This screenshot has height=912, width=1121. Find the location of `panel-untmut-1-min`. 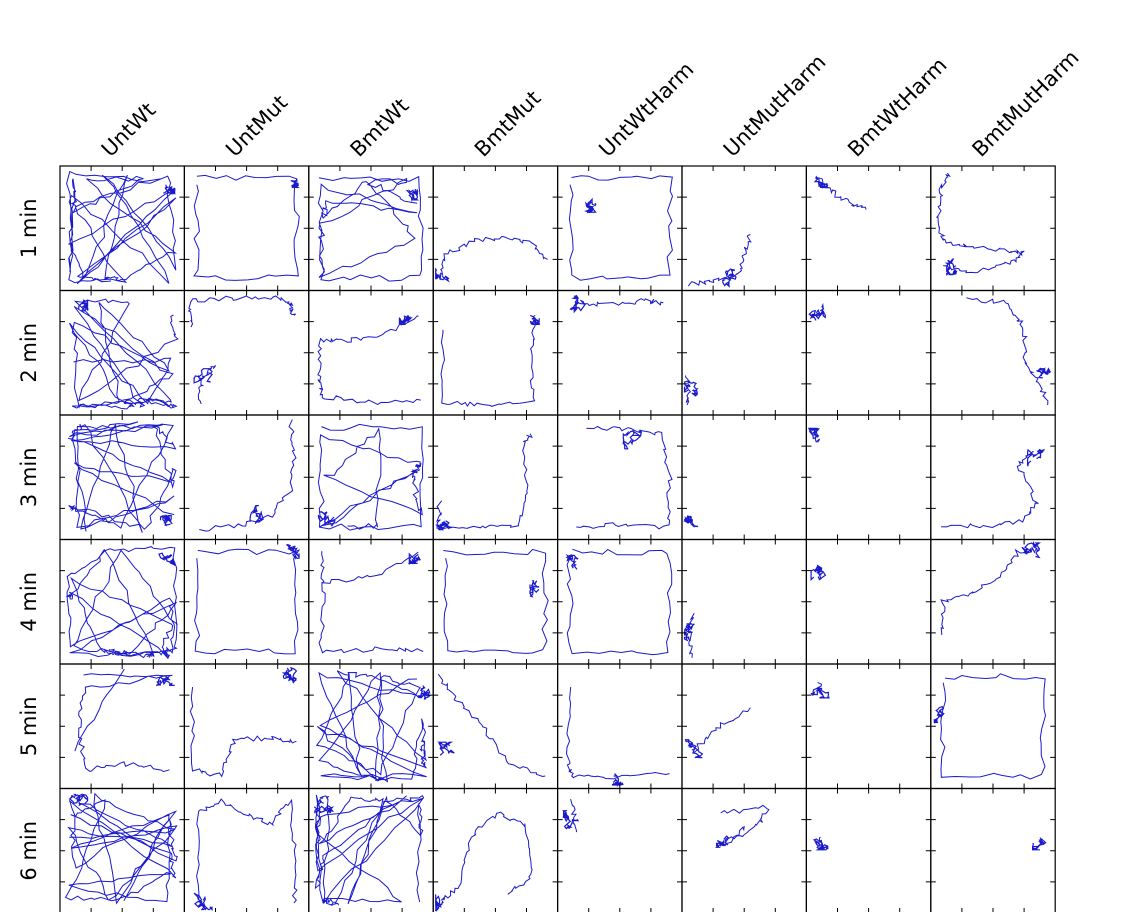

panel-untmut-1-min is located at coordinates (246, 228).